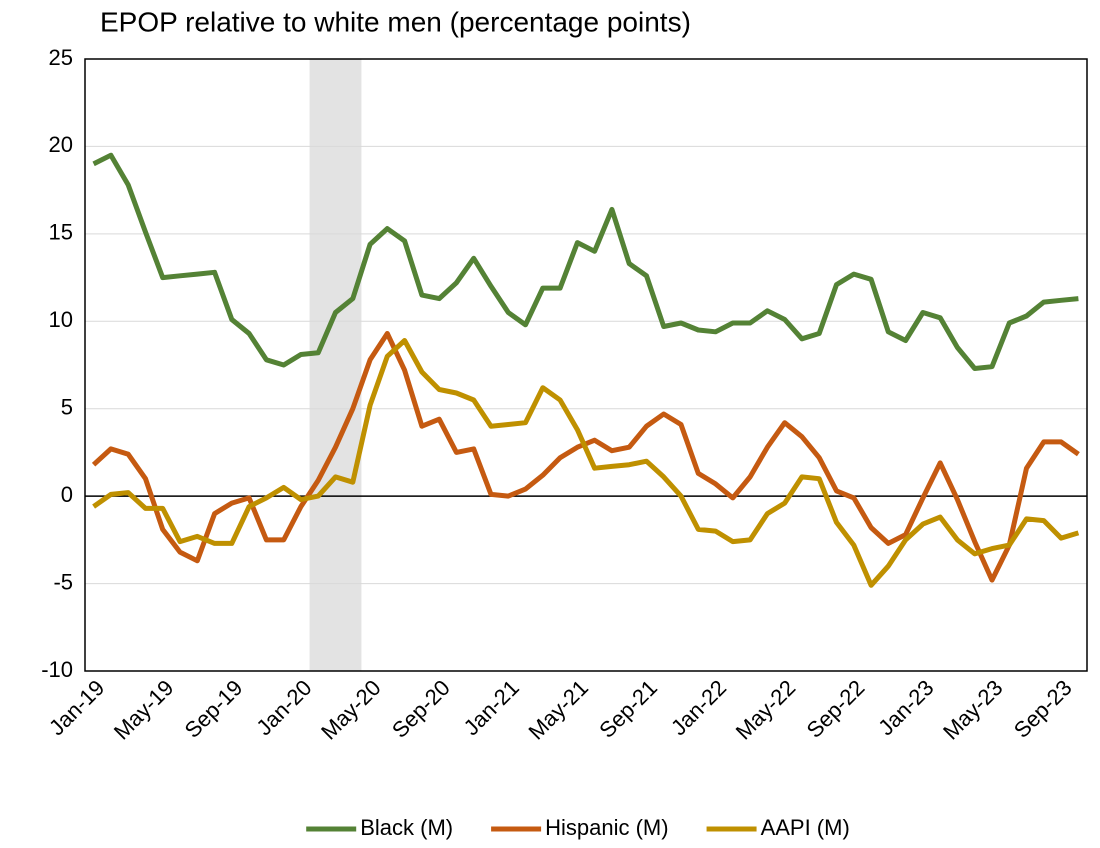  I want to click on y-tick-label: 10, so click(61, 319).